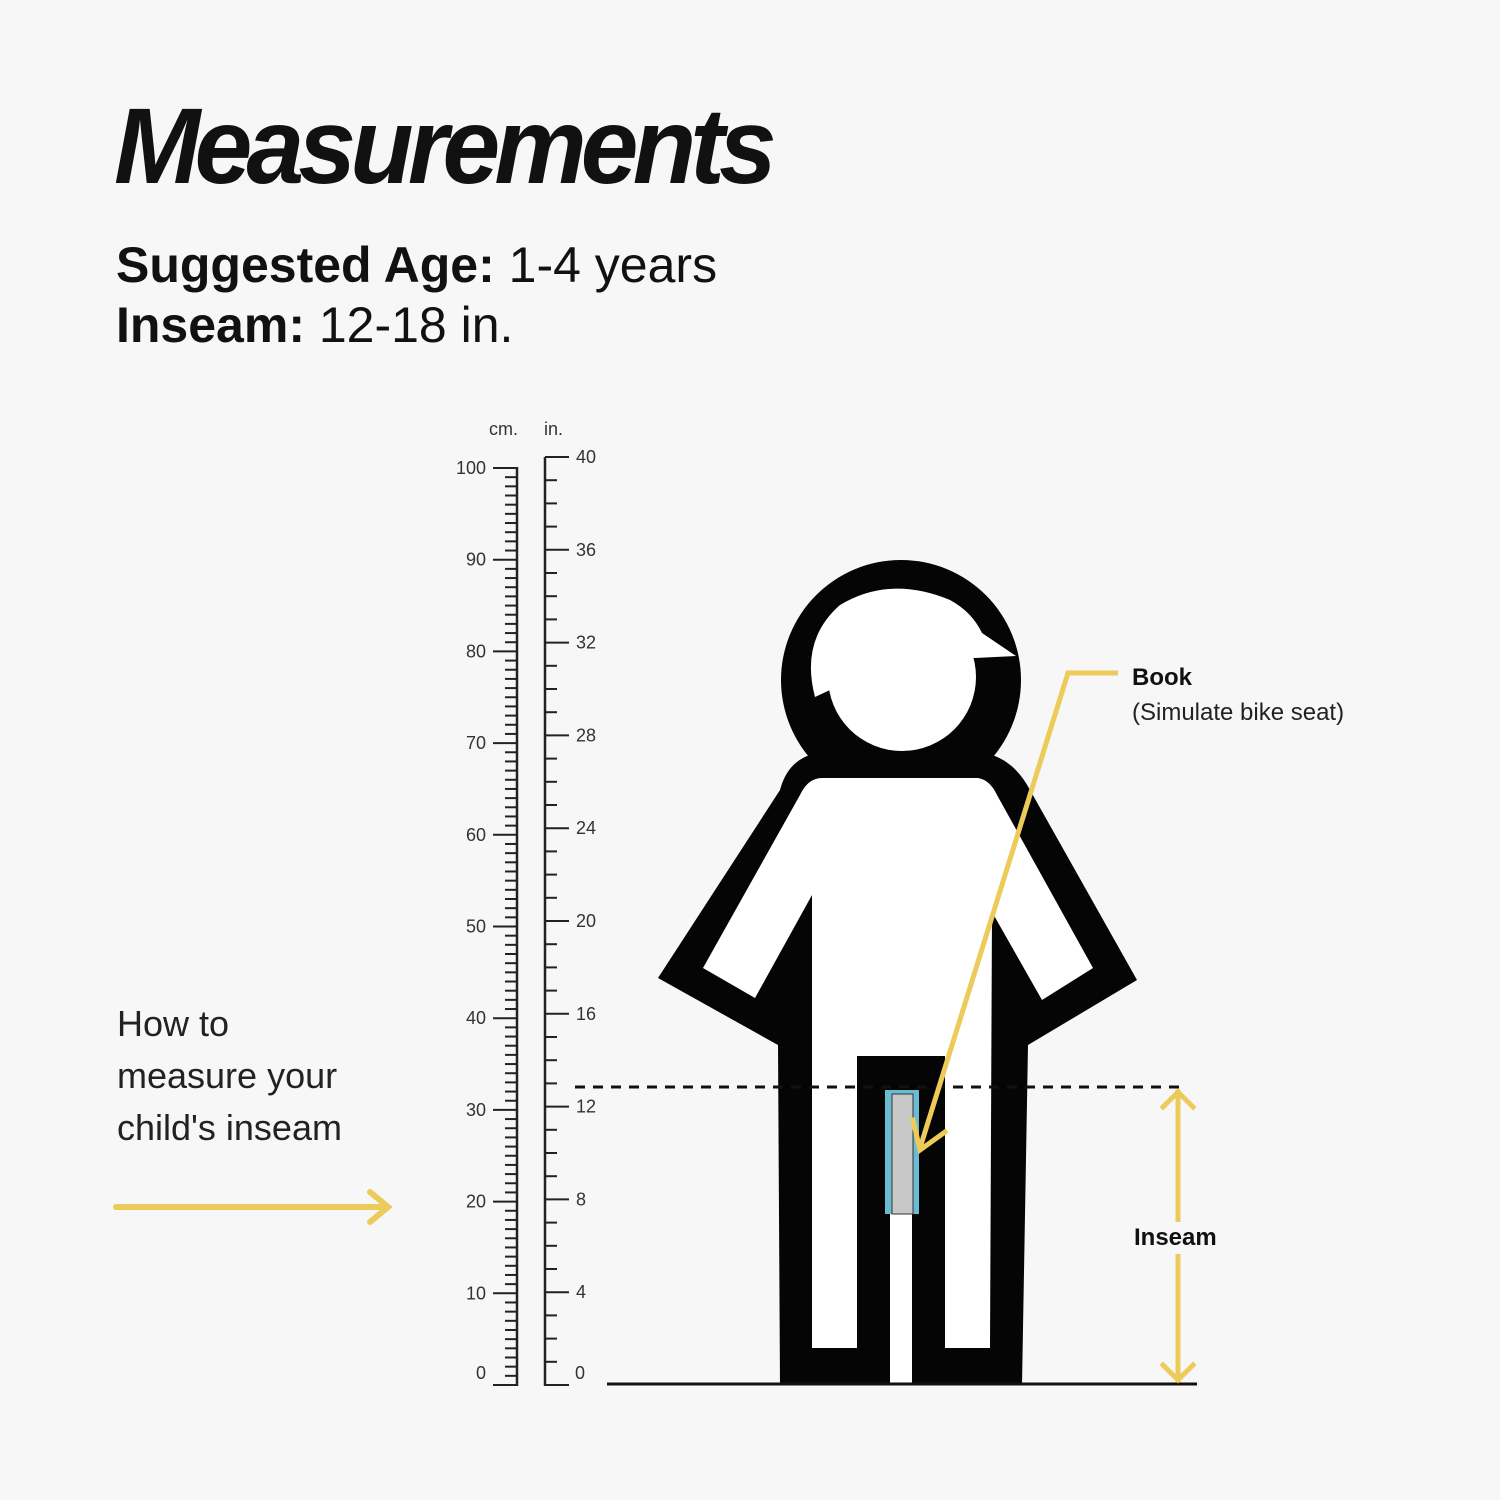 This screenshot has height=1500, width=1500. I want to click on in-tick-label: 36, so click(586, 550).